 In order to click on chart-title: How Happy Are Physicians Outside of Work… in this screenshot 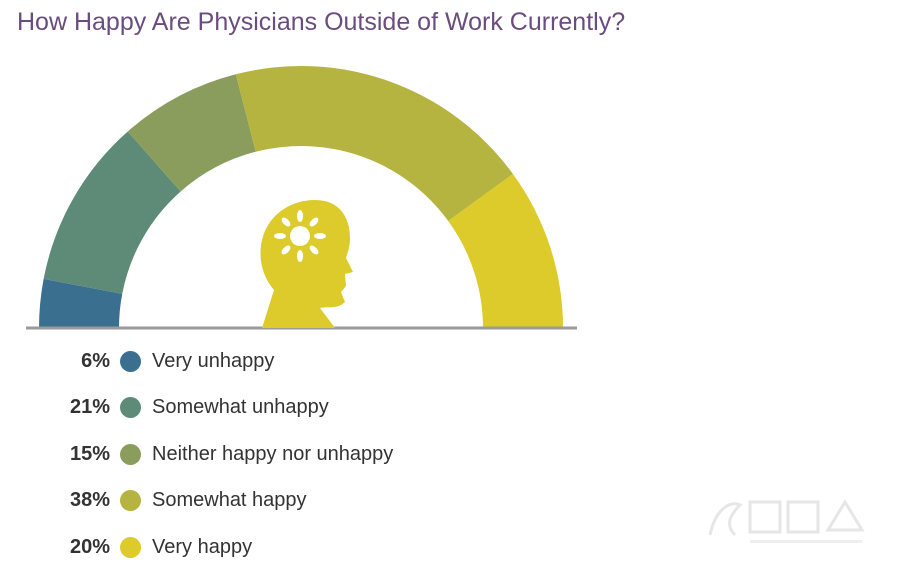, I will do `click(321, 22)`.